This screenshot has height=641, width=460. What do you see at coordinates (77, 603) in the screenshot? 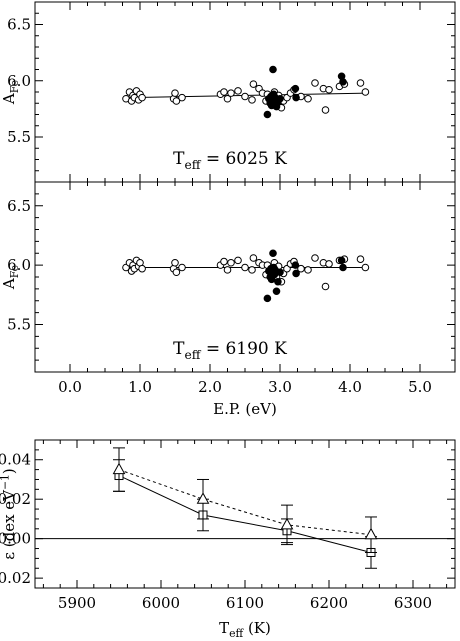
I see `x-tick-label: 5900` at bounding box center [77, 603].